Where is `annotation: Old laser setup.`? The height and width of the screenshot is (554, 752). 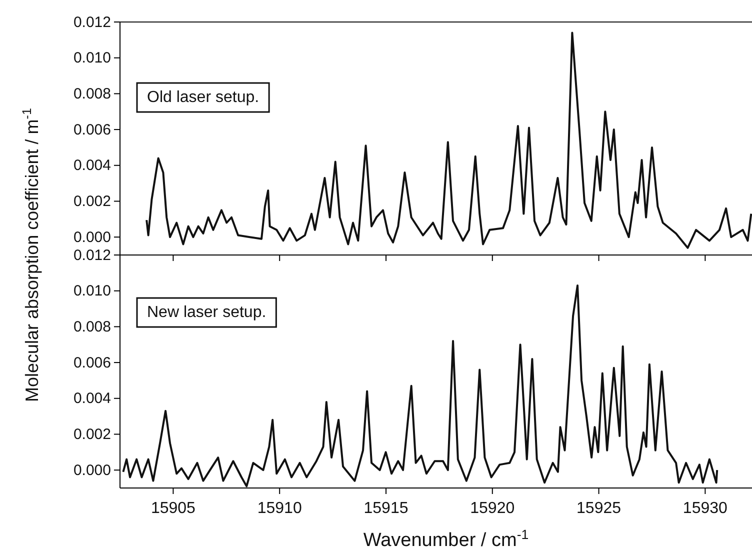 annotation: Old laser setup. is located at coordinates (203, 97).